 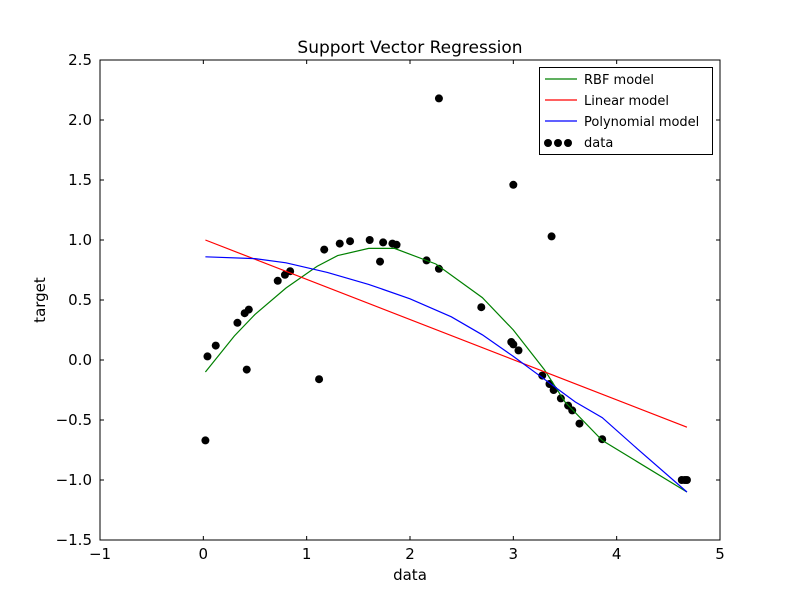 What do you see at coordinates (204, 554) in the screenshot?
I see `x-tick-label: 0` at bounding box center [204, 554].